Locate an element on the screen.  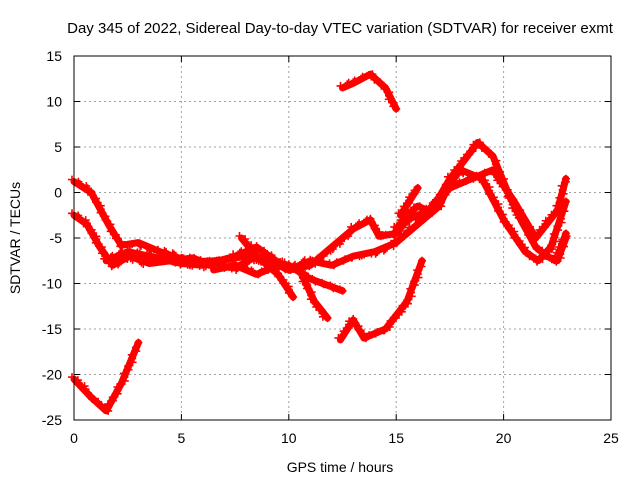
x-axis-label: GPS time / hours is located at coordinates (340, 467).